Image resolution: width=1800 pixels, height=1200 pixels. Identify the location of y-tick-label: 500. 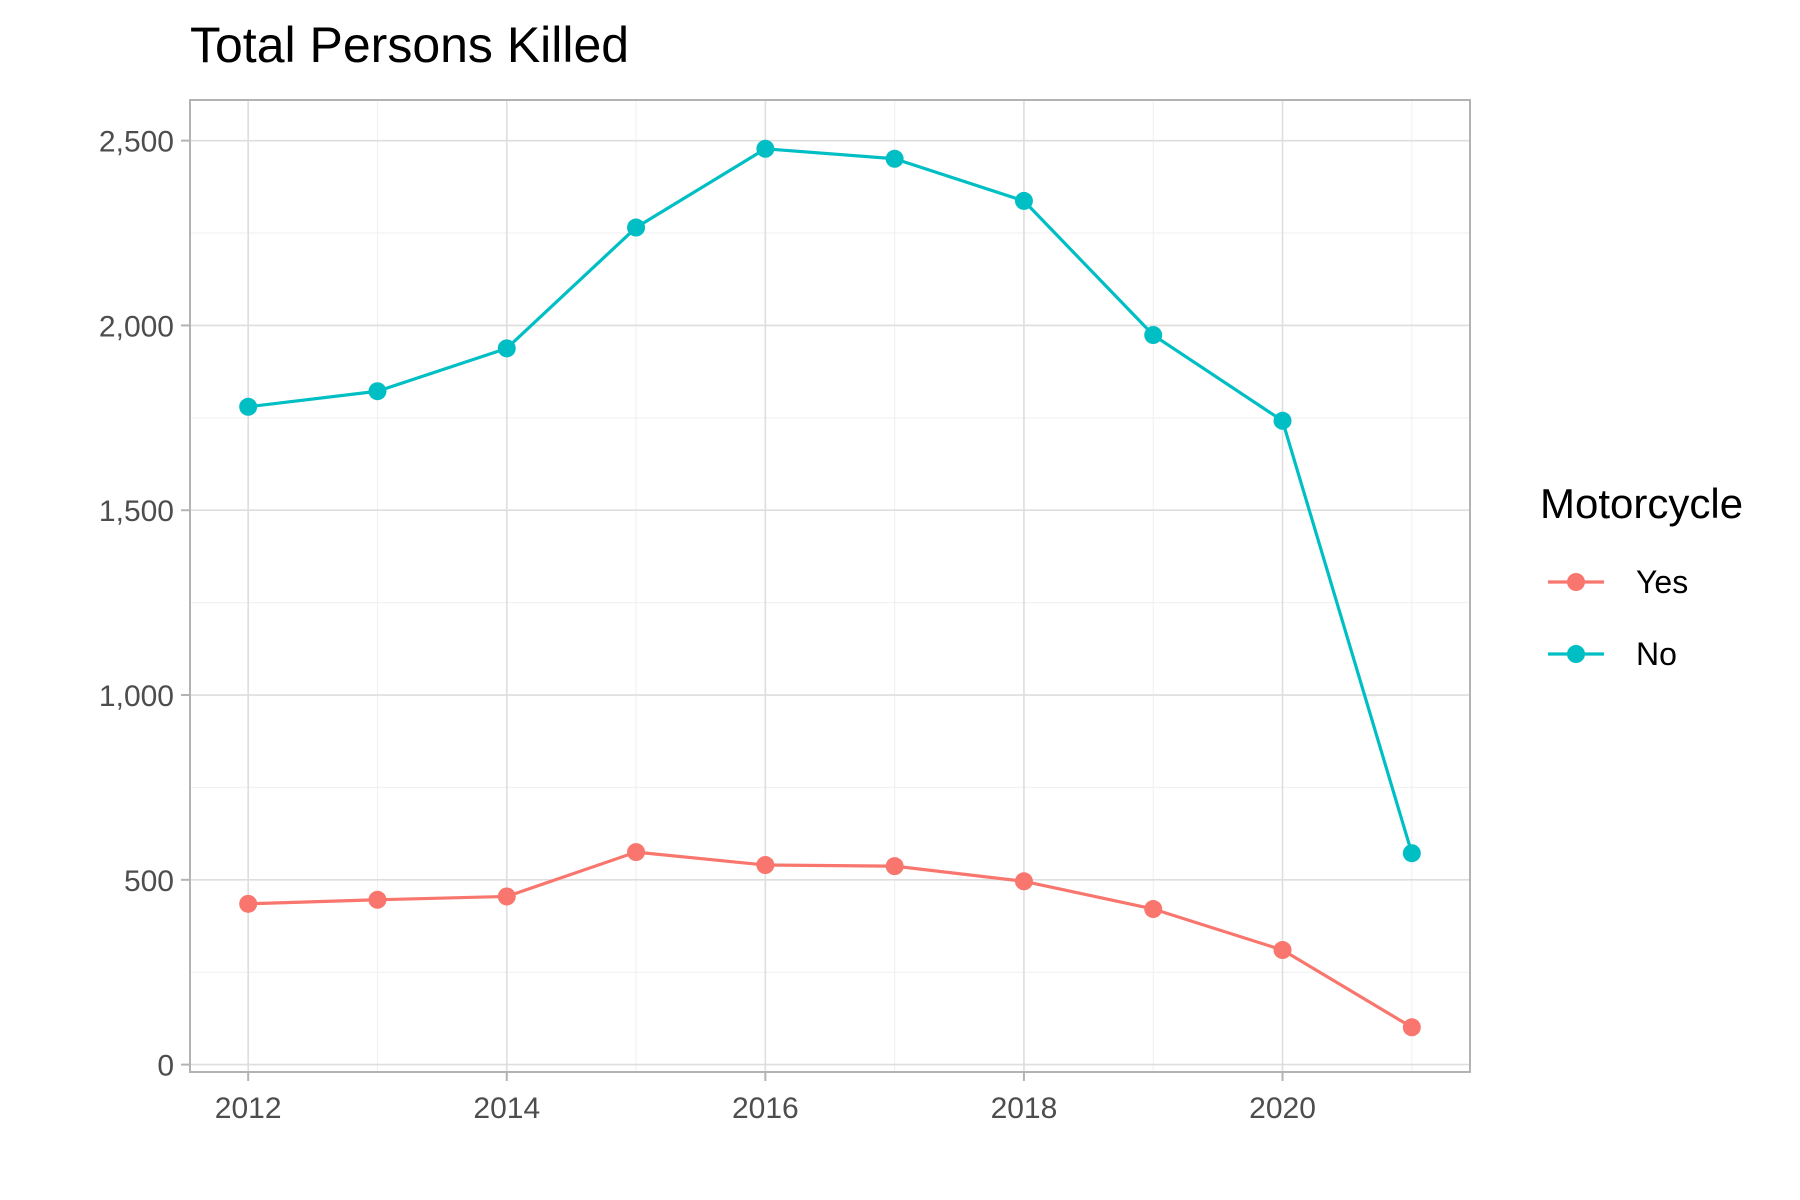
(149, 881).